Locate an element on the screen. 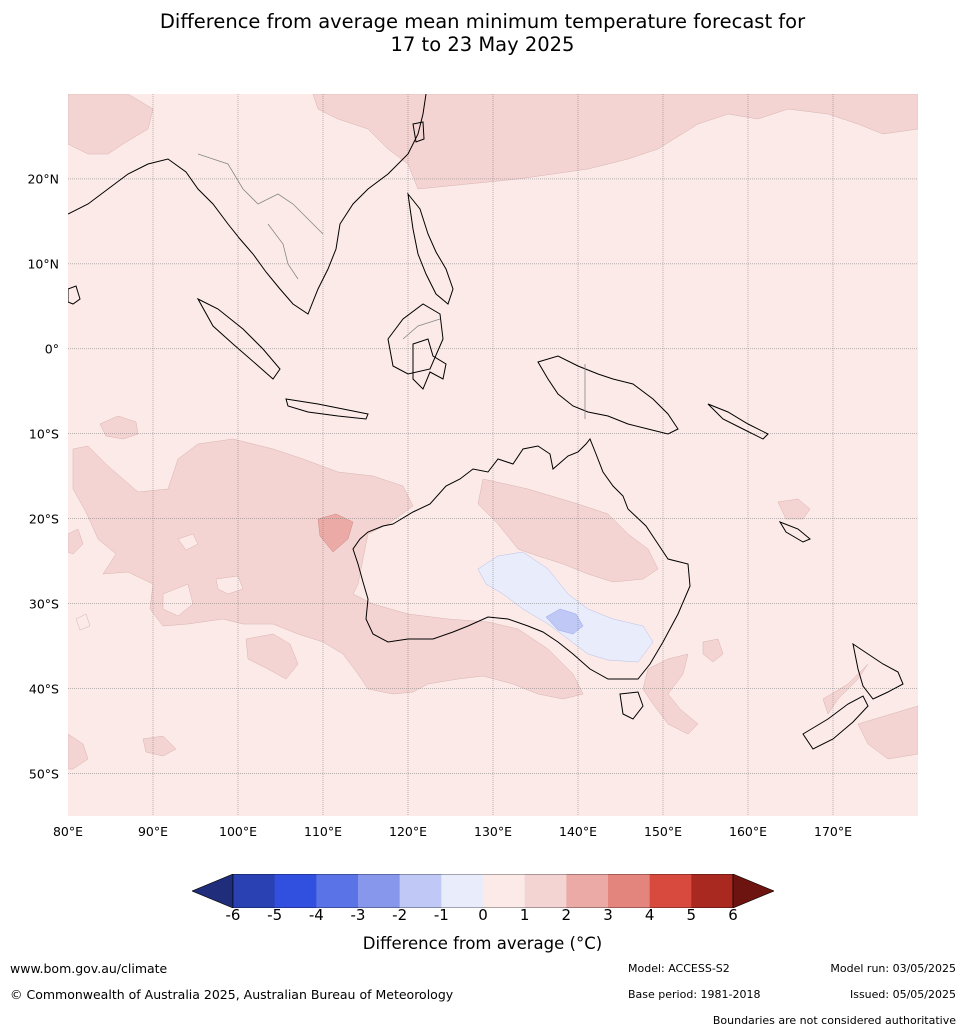  issued-date: Issued: 05/05/2025 is located at coordinates (902, 994).